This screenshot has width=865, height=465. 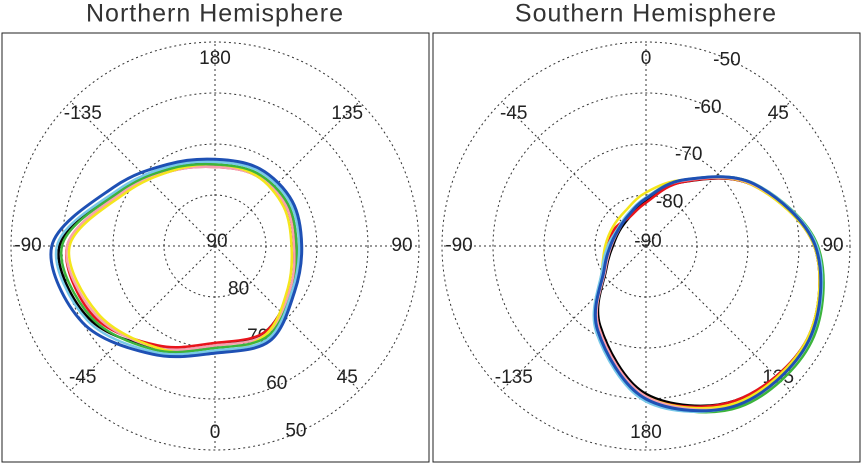 I want to click on r-tick-label: -50, so click(x=726, y=60).